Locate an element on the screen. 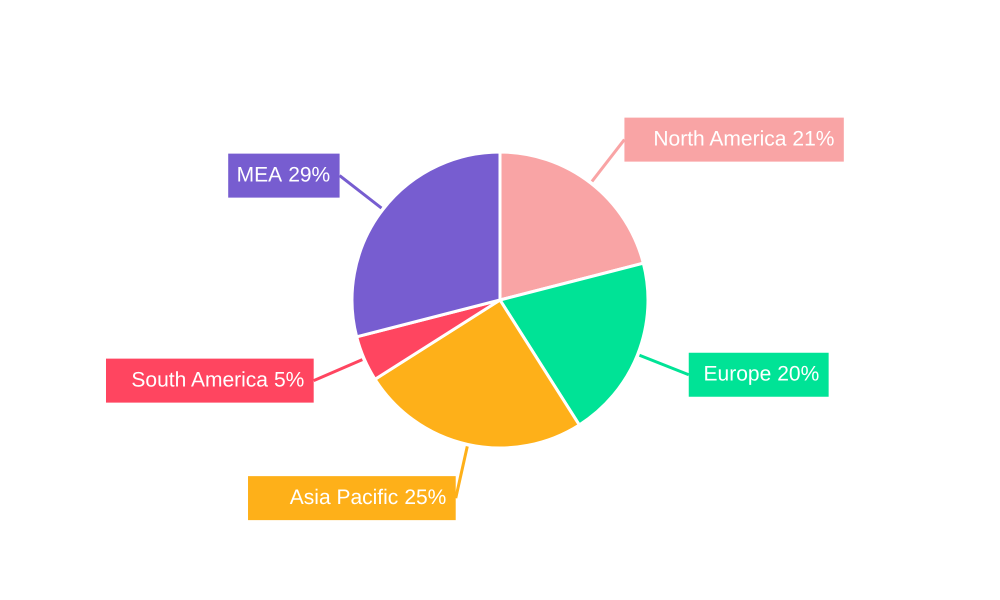 The width and height of the screenshot is (1000, 600). data-label: 25% is located at coordinates (425, 498).